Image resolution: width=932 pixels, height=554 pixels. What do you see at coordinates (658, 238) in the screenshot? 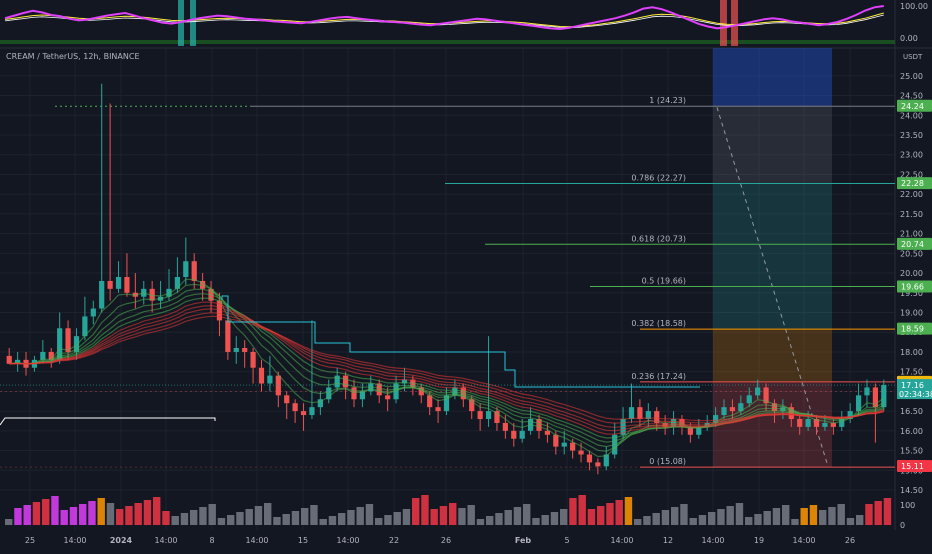
I see `fib-level-label: 0.618 (20.73)` at bounding box center [658, 238].